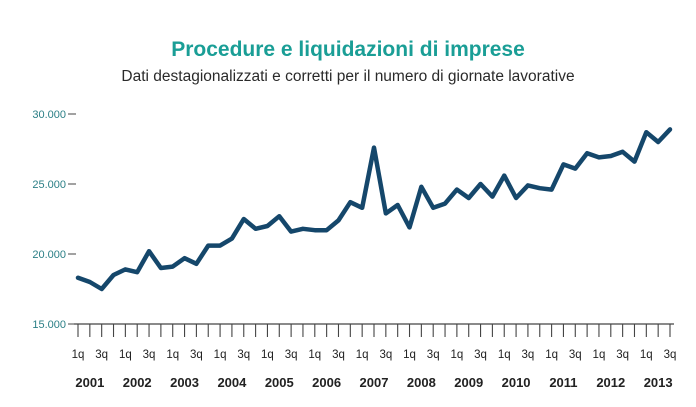 This screenshot has height=407, width=696. Describe the element at coordinates (49, 325) in the screenshot. I see `y-tick-label: 15.000` at that location.